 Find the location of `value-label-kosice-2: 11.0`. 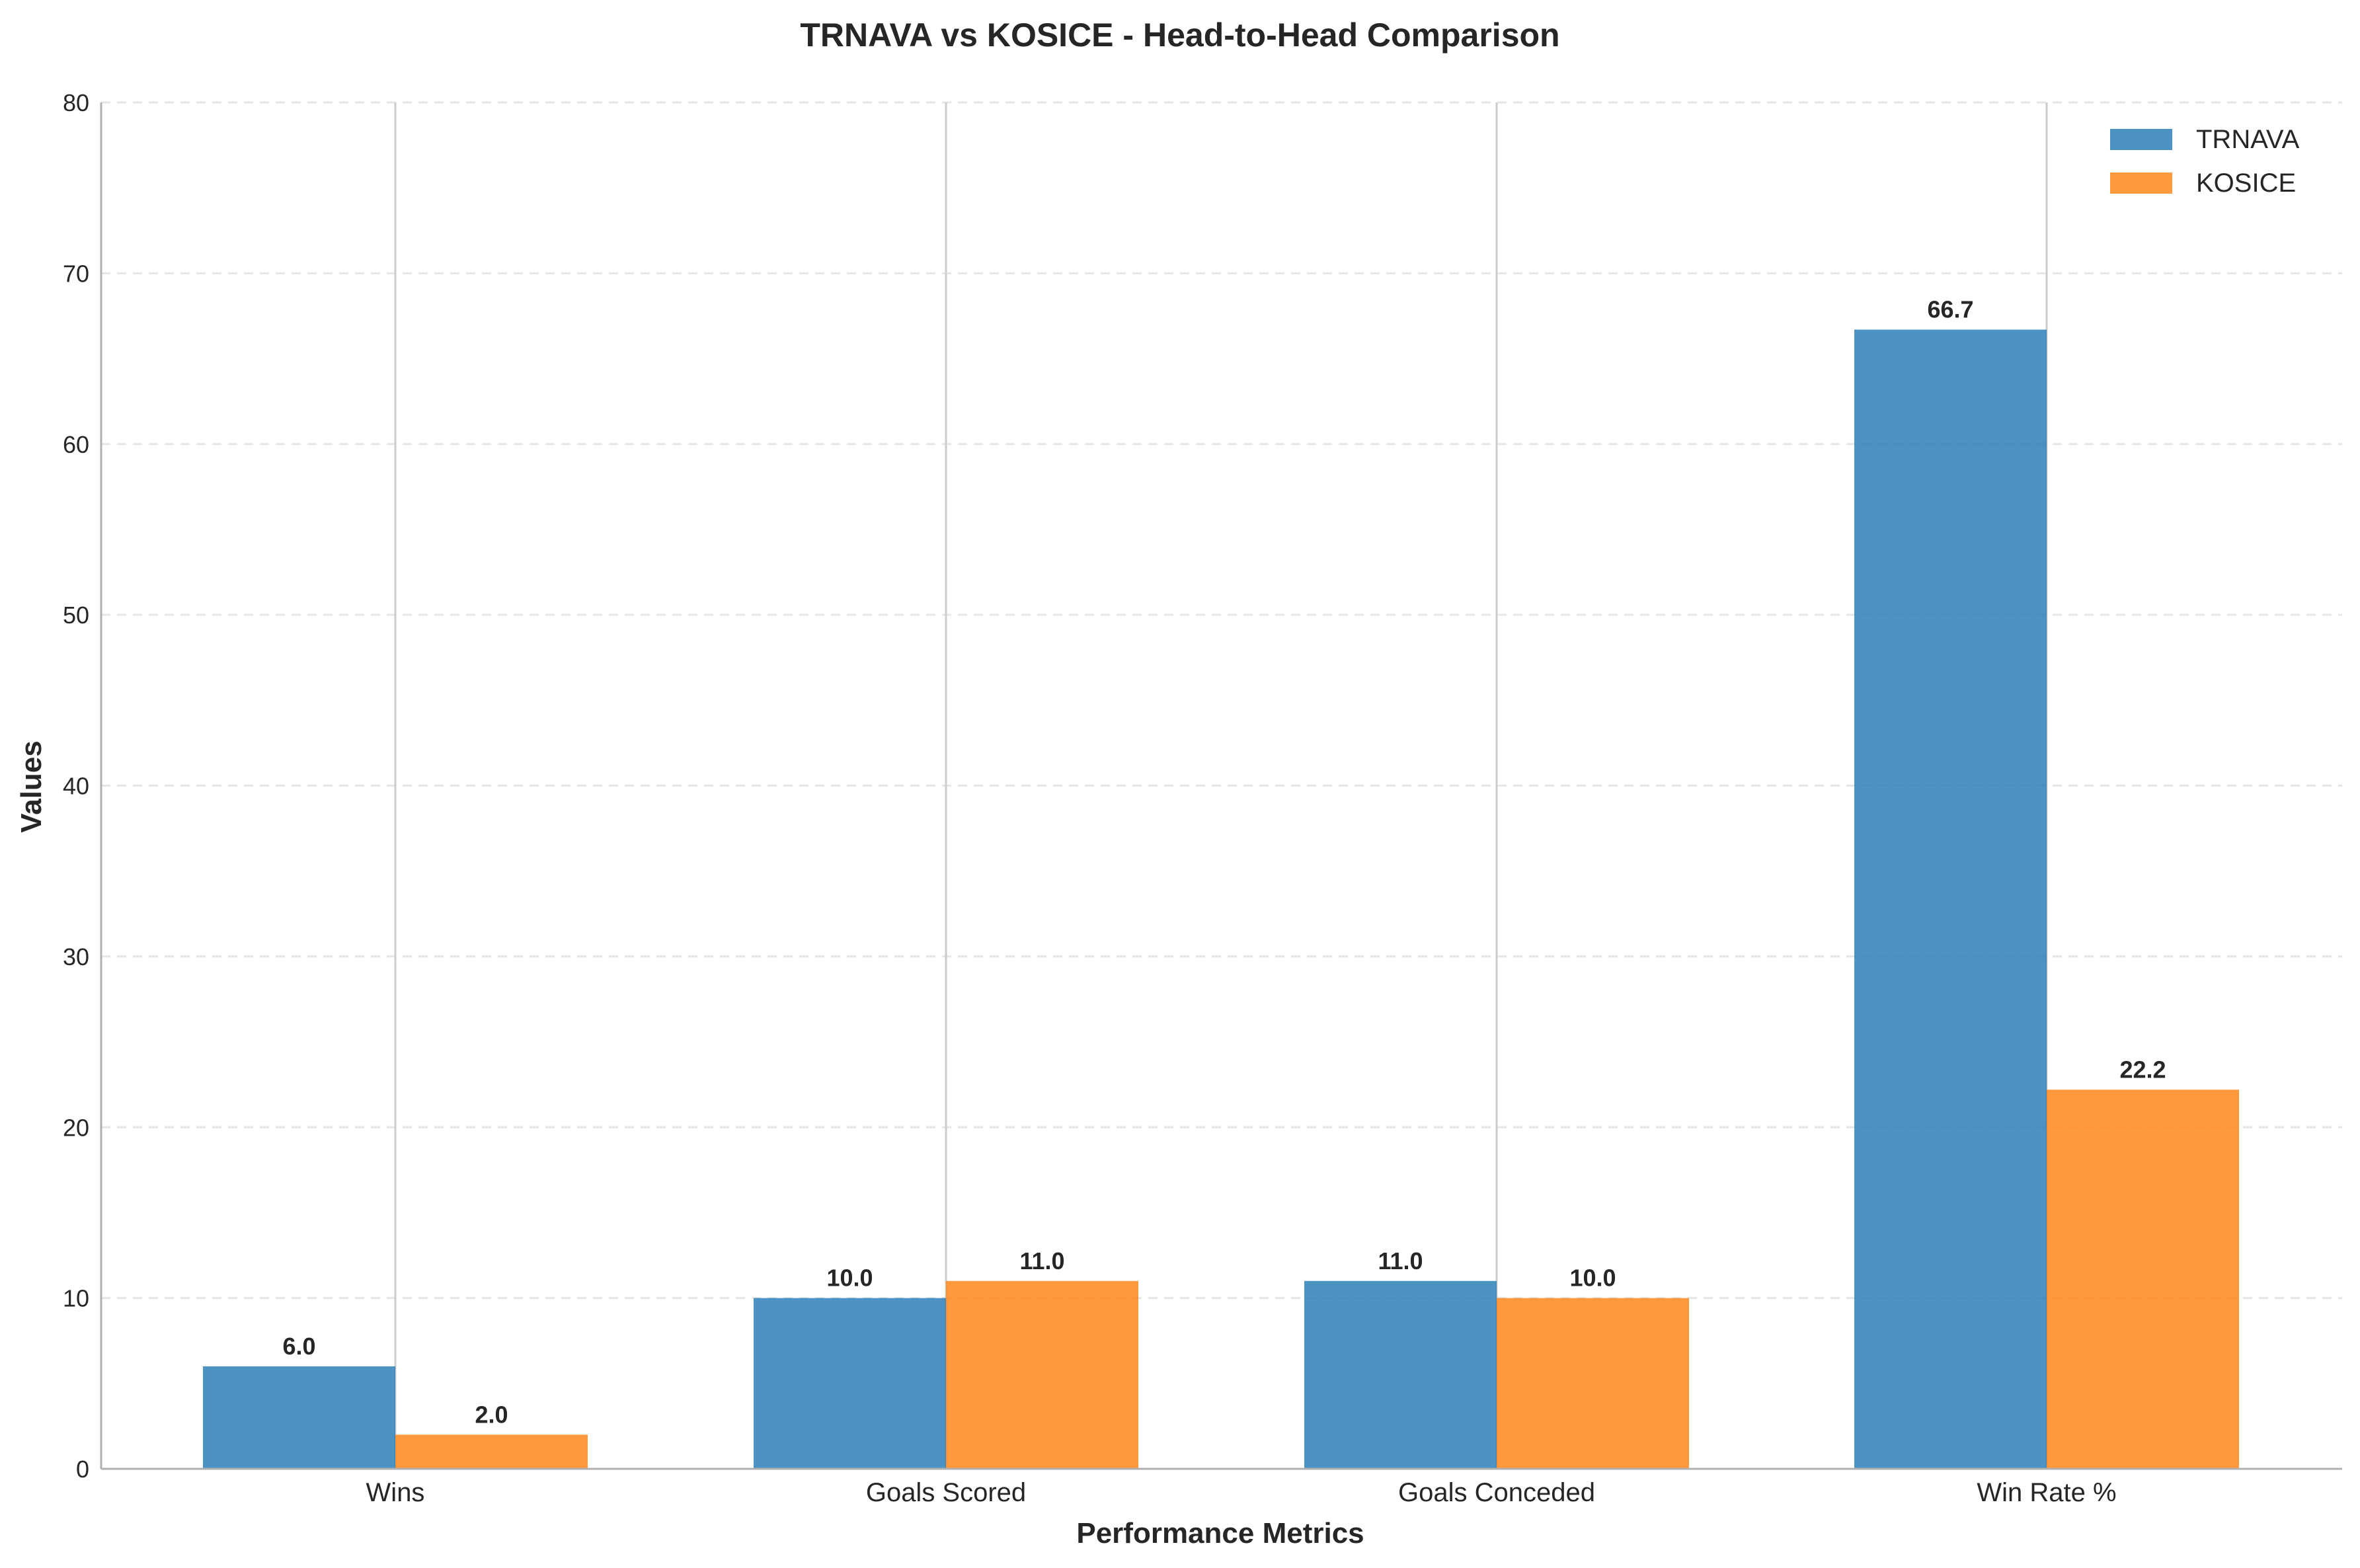

value-label-kosice-2: 11.0 is located at coordinates (1041, 1260).